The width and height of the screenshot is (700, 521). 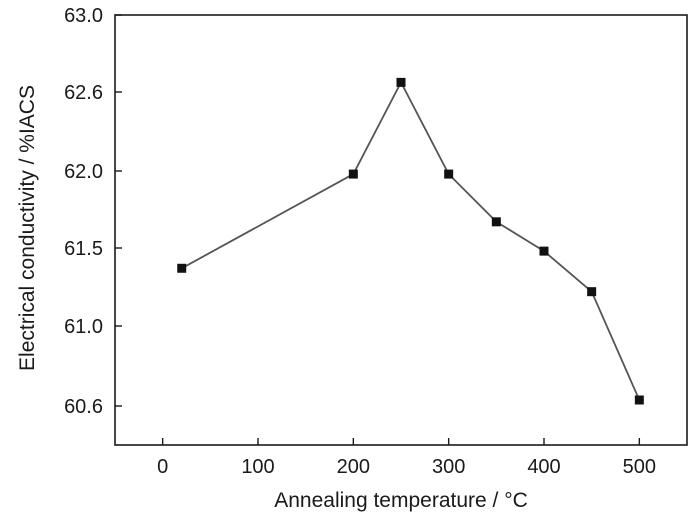 What do you see at coordinates (83, 249) in the screenshot?
I see `y-tick-label: 61.5` at bounding box center [83, 249].